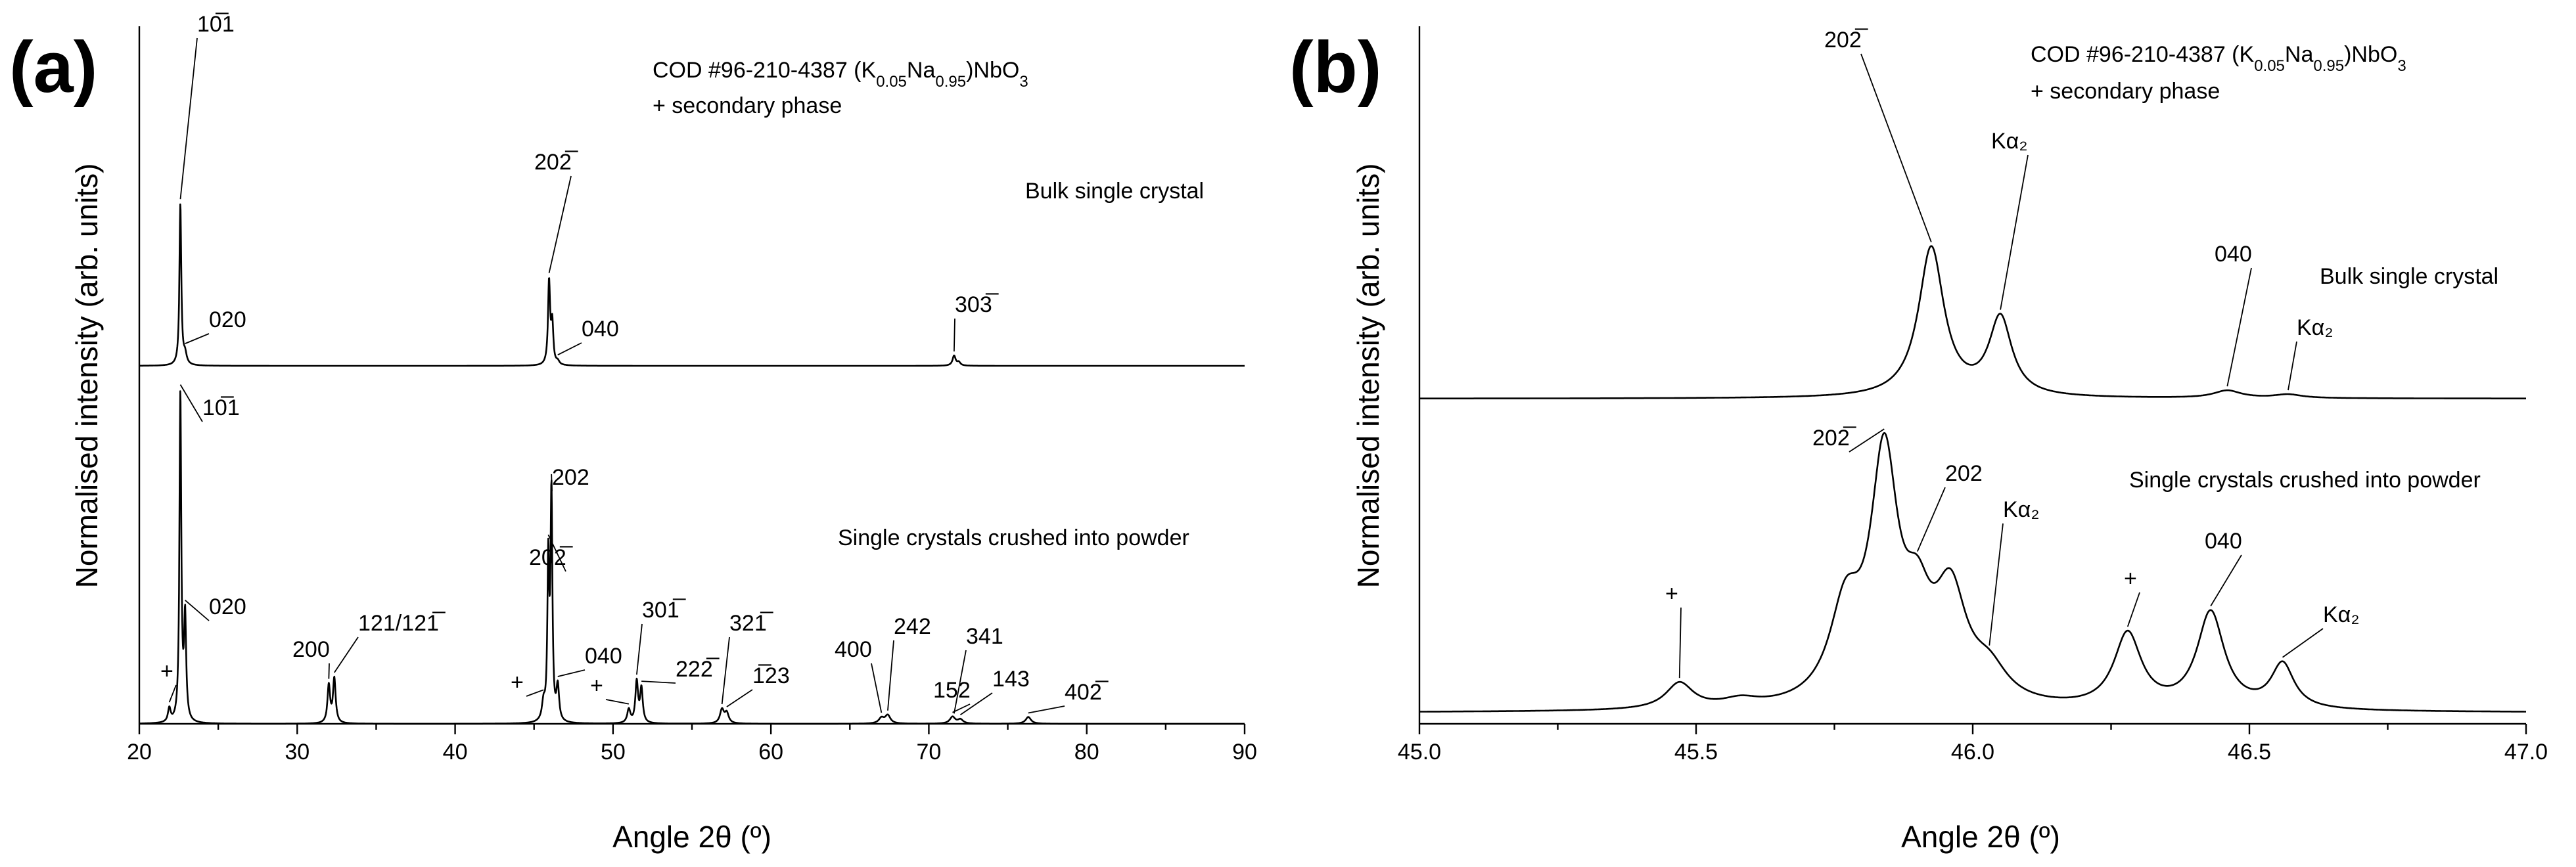  I want to click on panel-b-ylabel: Normalised intensity (arb. units), so click(1368, 376).